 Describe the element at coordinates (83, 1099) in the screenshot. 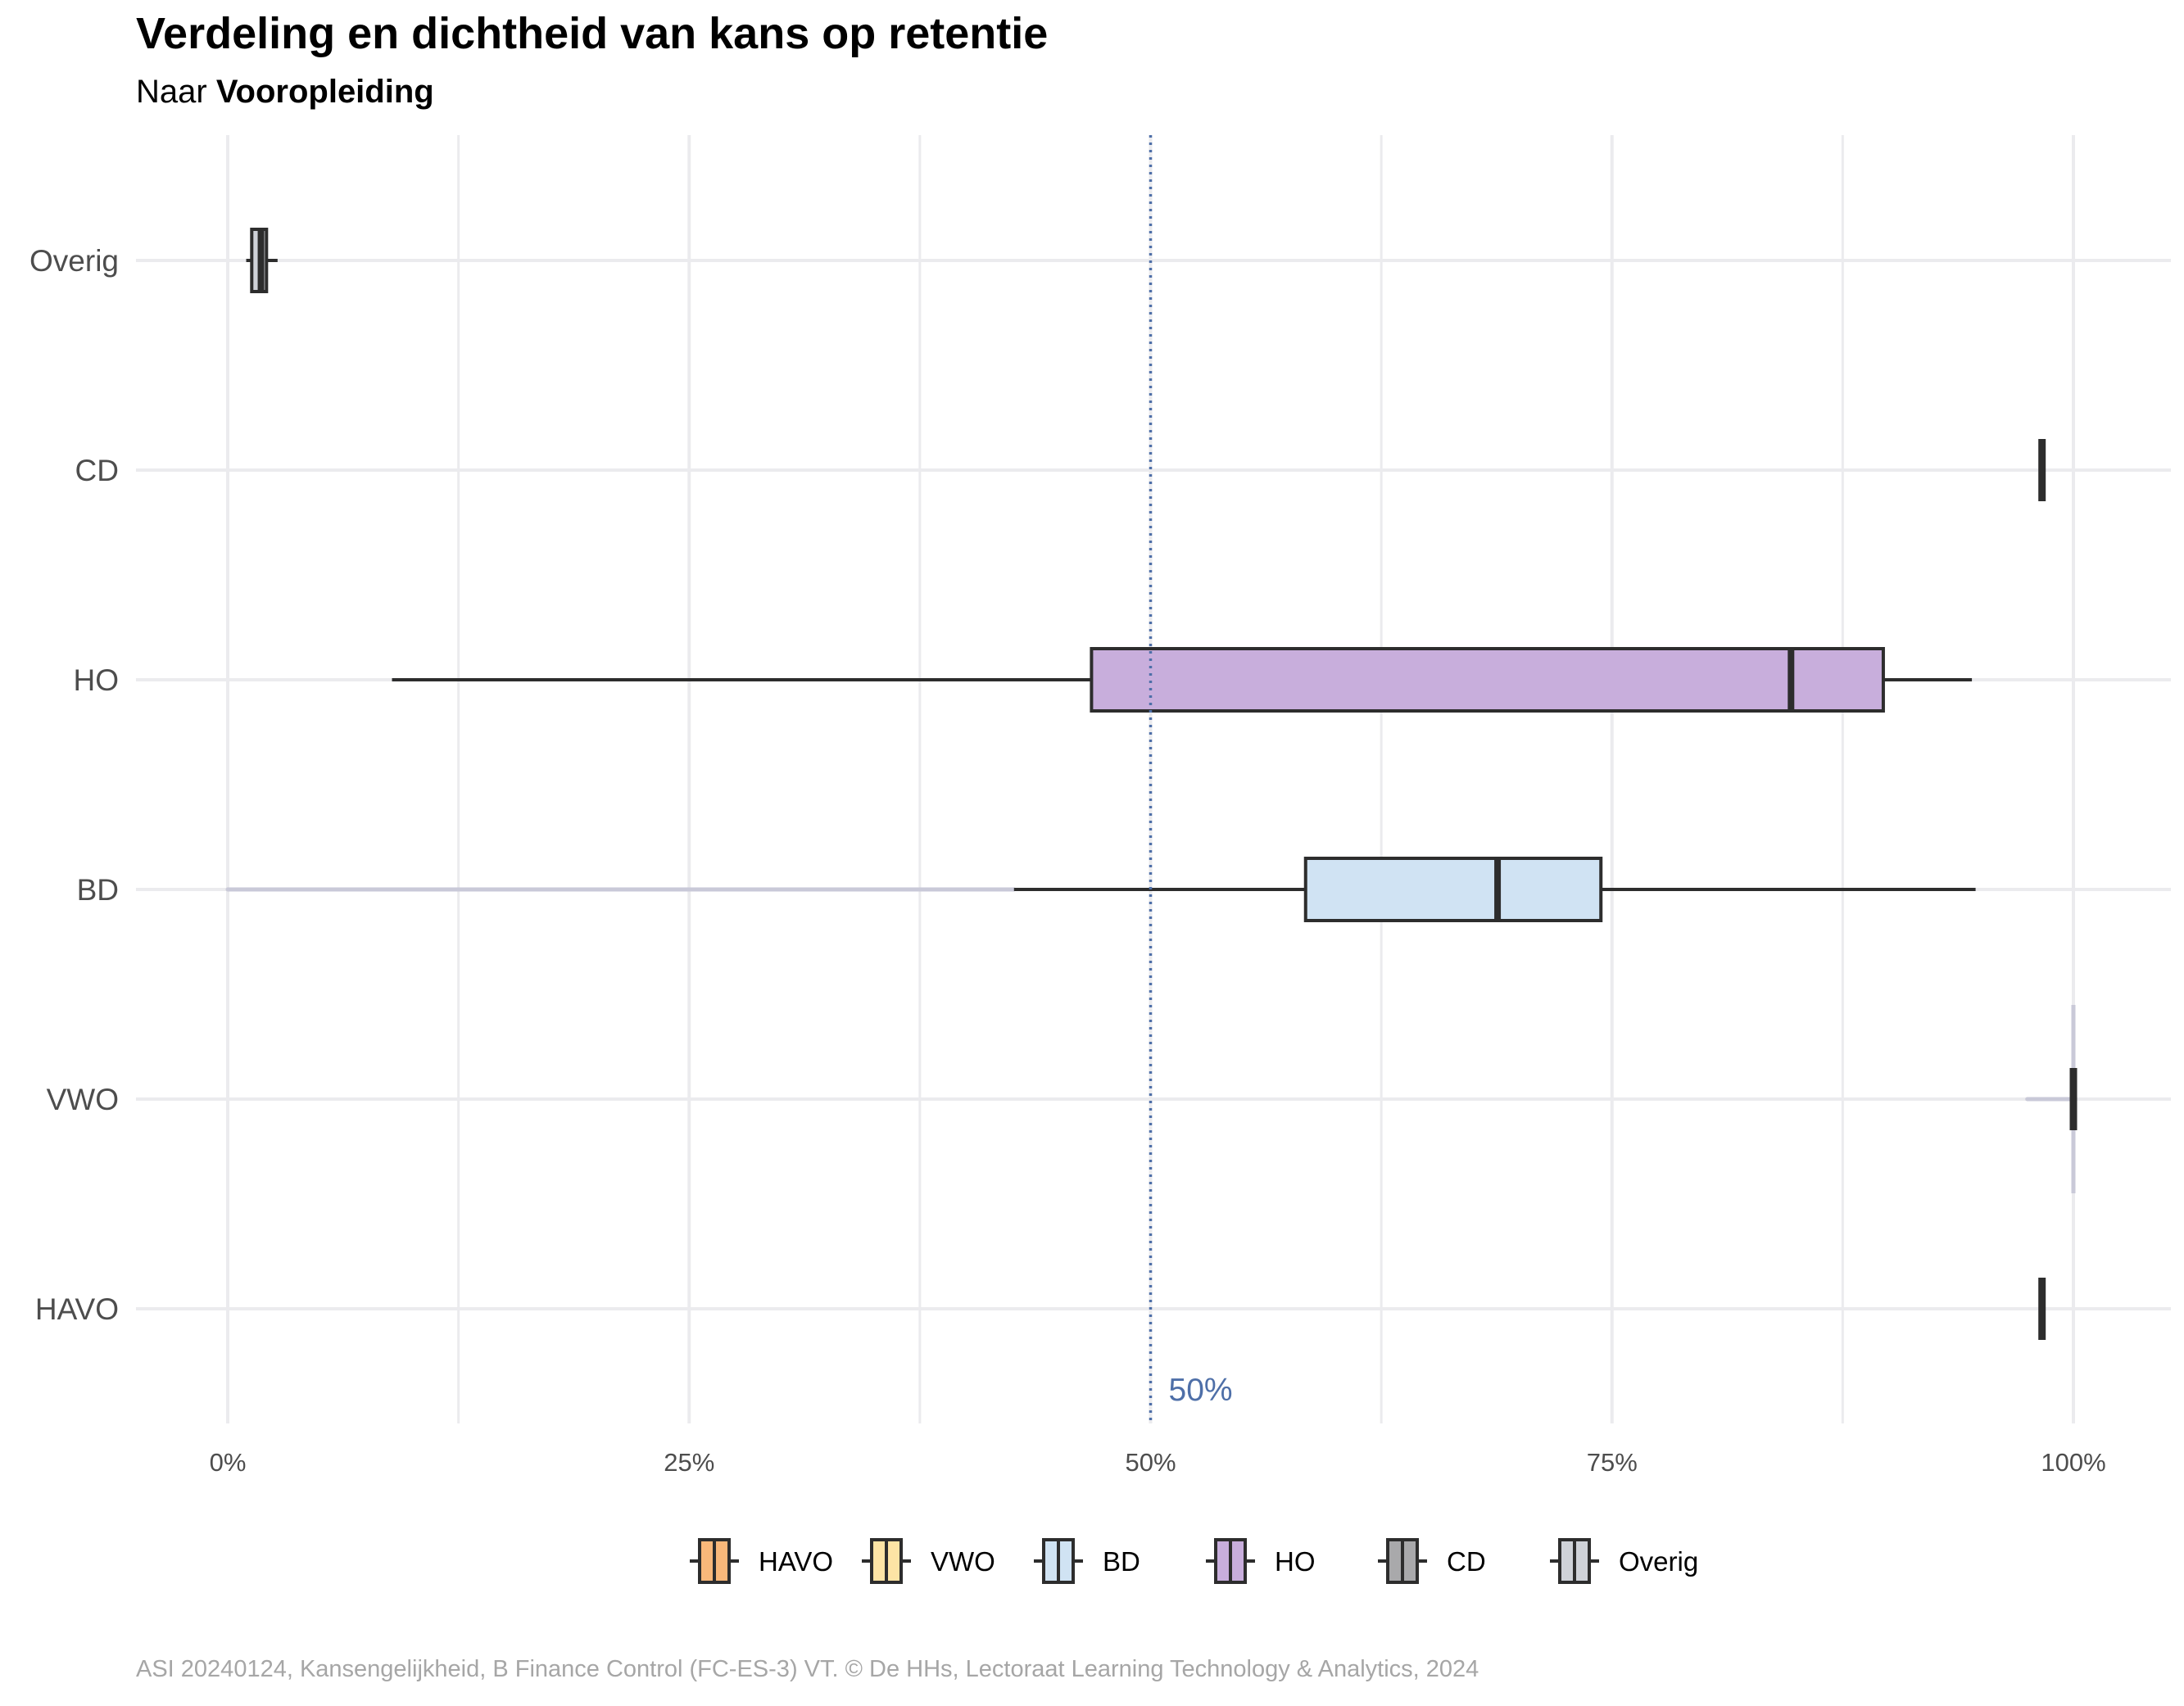

I see `y-tick-label: VWO` at that location.